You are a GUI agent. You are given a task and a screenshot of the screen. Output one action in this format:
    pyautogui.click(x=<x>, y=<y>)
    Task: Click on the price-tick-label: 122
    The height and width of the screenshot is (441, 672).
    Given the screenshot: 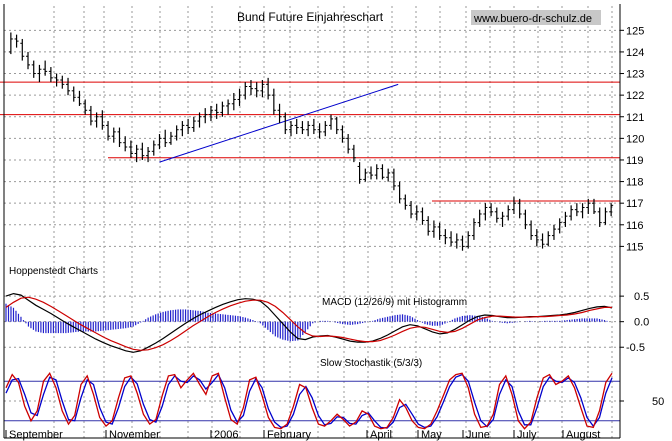 What is the action you would take?
    pyautogui.click(x=635, y=96)
    